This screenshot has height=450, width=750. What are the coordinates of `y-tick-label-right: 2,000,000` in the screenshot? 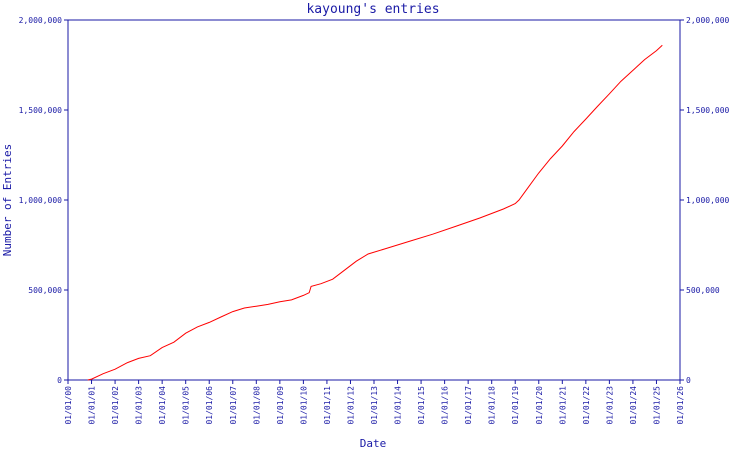 It's located at (708, 20).